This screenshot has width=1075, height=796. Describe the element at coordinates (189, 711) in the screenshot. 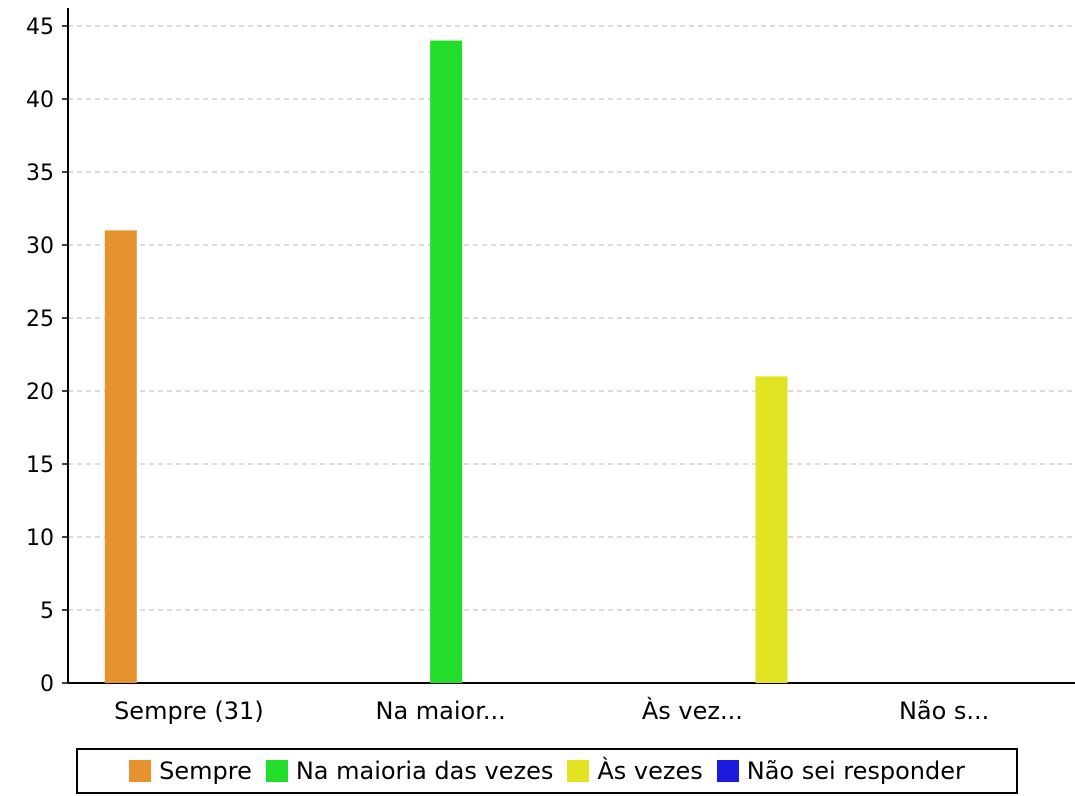

I see `x-tick-label: Sempre (31)` at that location.